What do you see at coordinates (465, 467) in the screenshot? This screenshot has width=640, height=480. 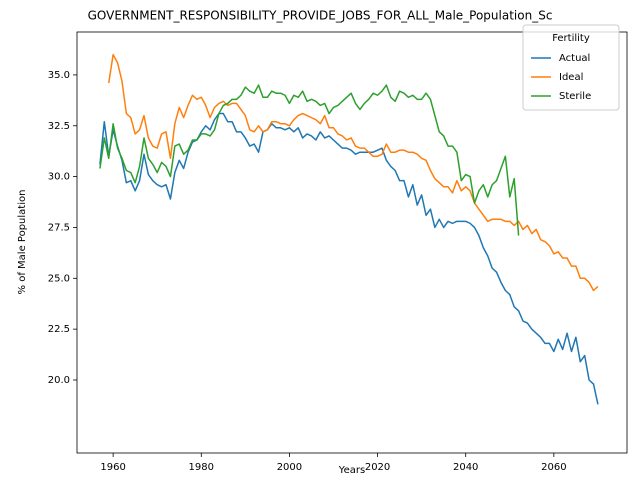 I see `x-tick-label: 2040` at bounding box center [465, 467].